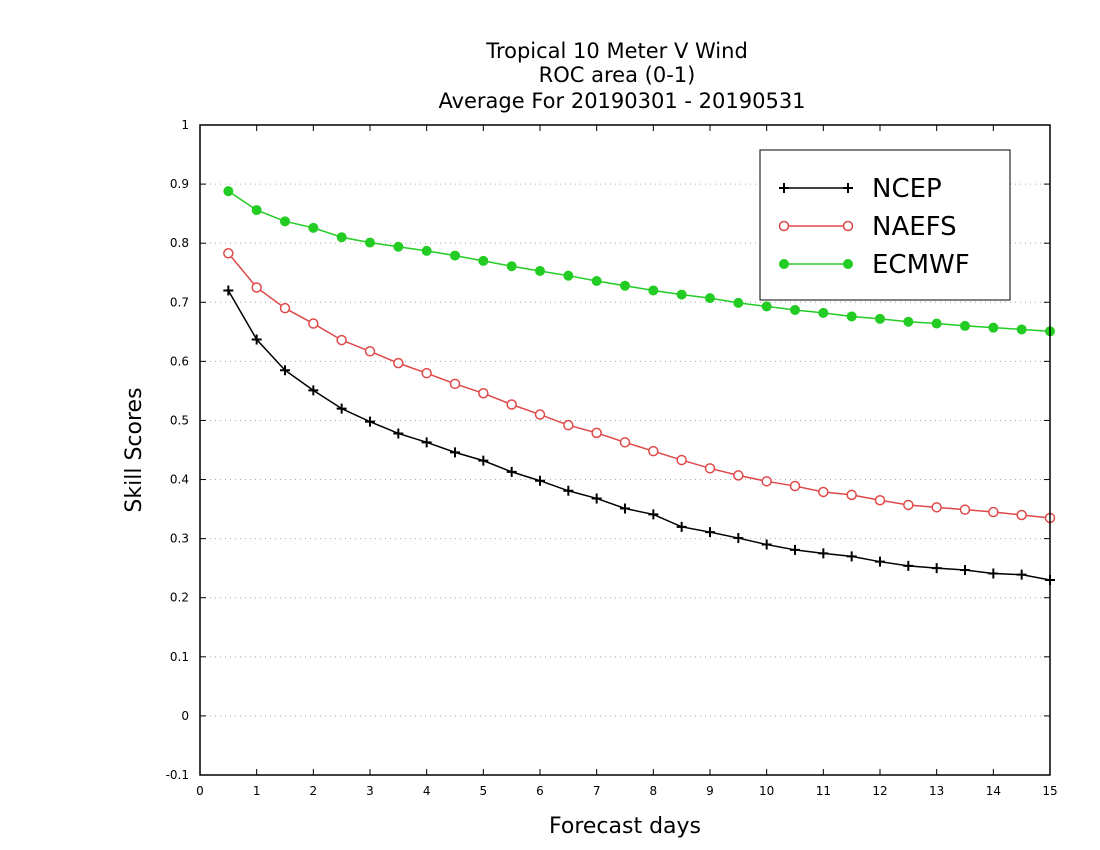 The image size is (1100, 850). I want to click on y-tick-label: -0.1, so click(177, 775).